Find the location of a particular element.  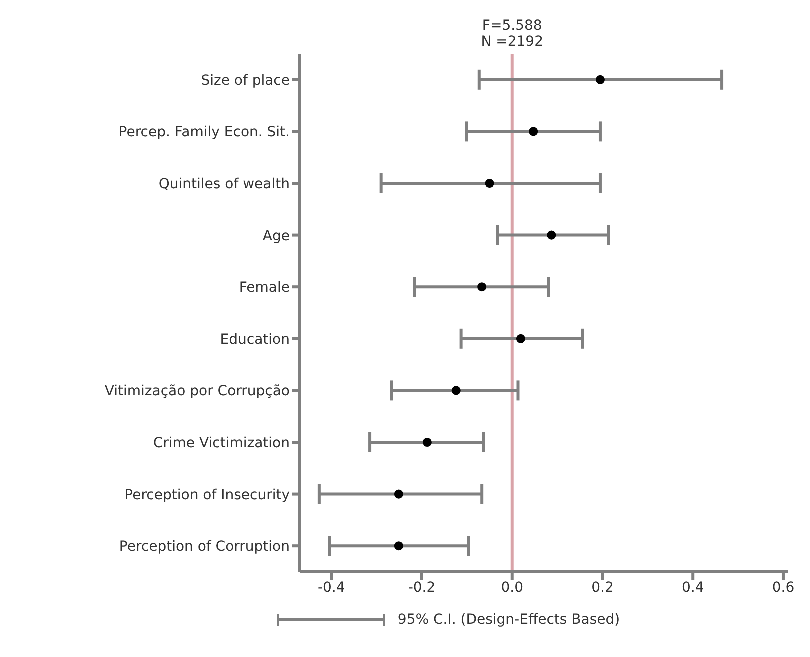

x-tick-label: -0.4 is located at coordinates (332, 588).